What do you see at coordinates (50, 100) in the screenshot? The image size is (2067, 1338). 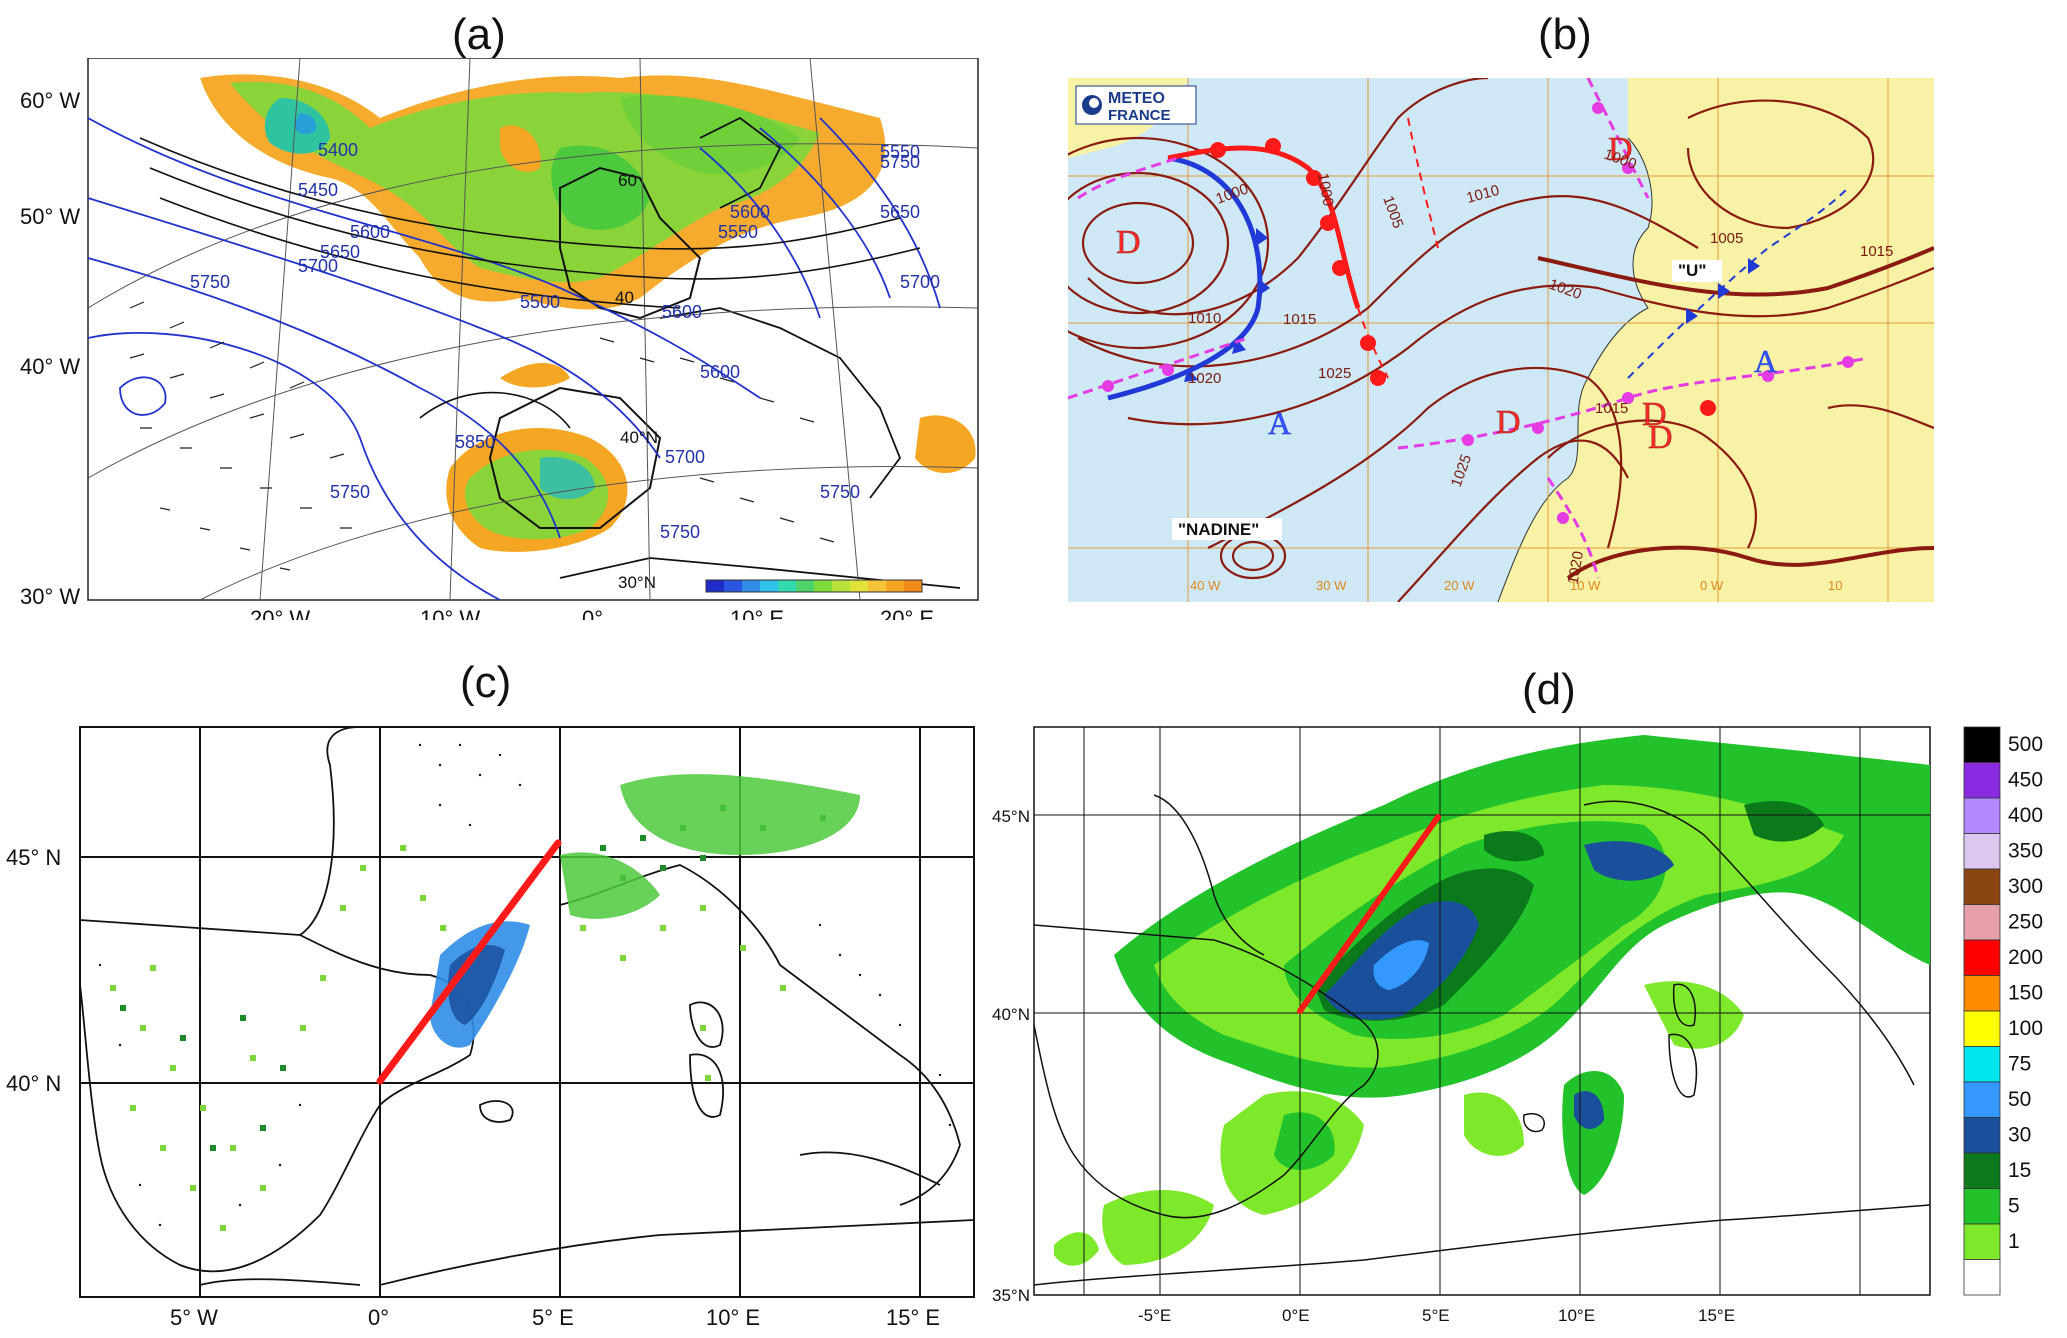 I see `lat-label: 60° W` at bounding box center [50, 100].